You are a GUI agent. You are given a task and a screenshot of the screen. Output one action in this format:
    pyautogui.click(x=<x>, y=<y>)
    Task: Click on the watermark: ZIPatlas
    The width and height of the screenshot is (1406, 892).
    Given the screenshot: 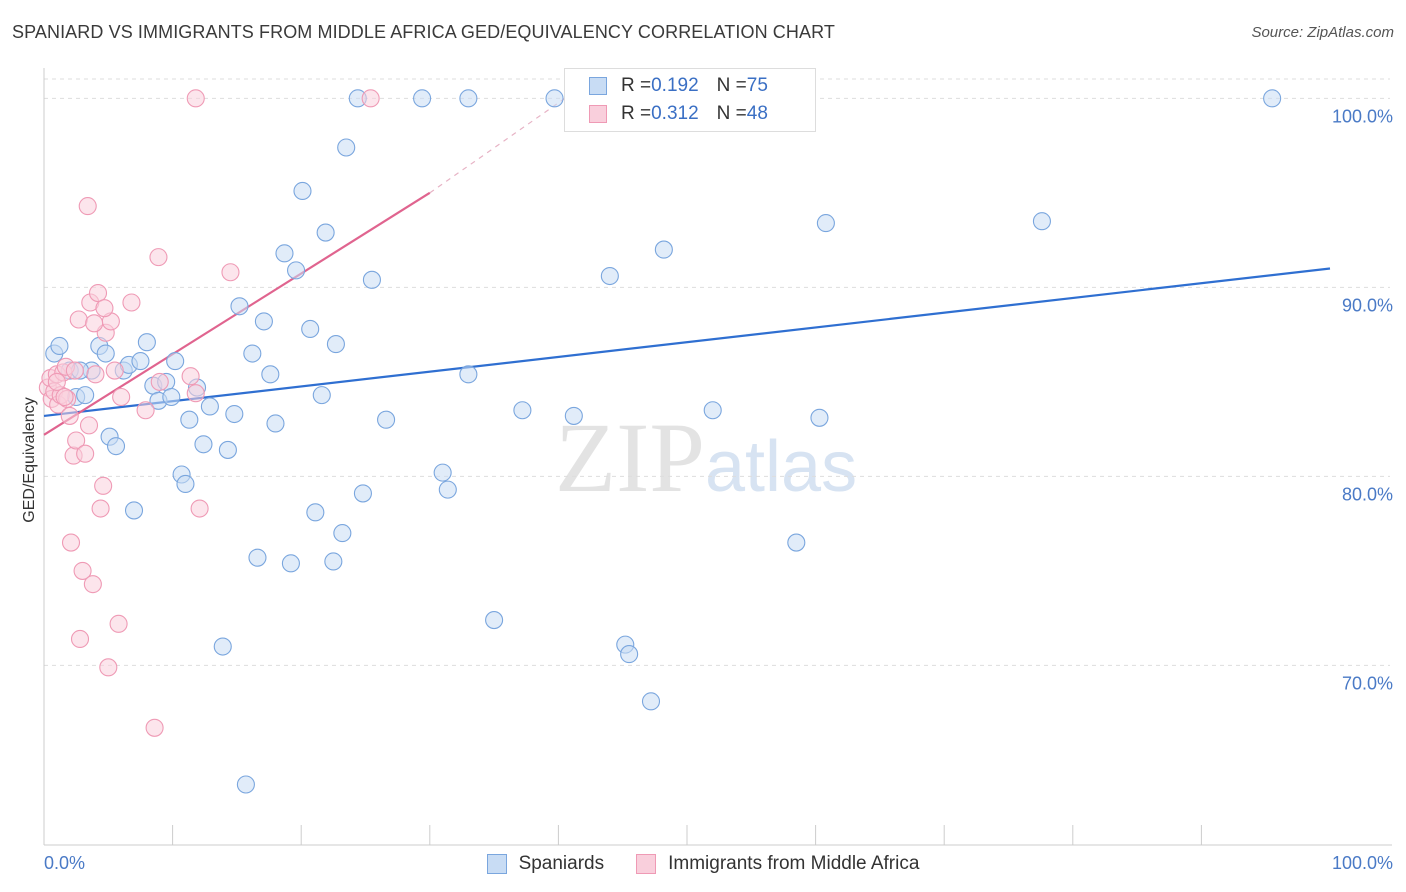 What is the action you would take?
    pyautogui.click(x=706, y=457)
    